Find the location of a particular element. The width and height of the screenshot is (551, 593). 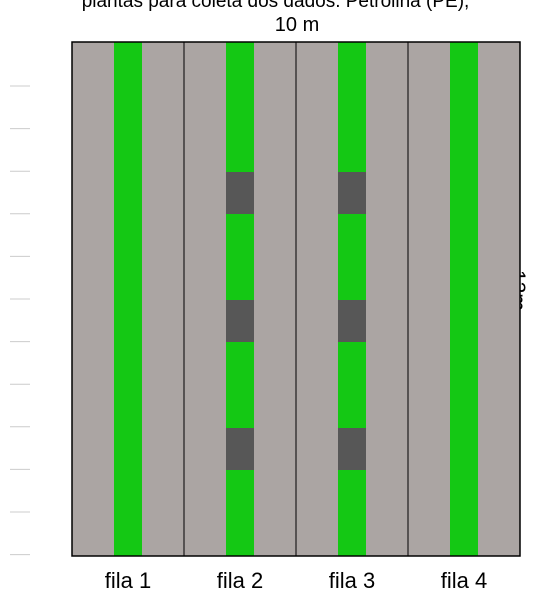

row-label: fila 4 is located at coordinates (464, 580).